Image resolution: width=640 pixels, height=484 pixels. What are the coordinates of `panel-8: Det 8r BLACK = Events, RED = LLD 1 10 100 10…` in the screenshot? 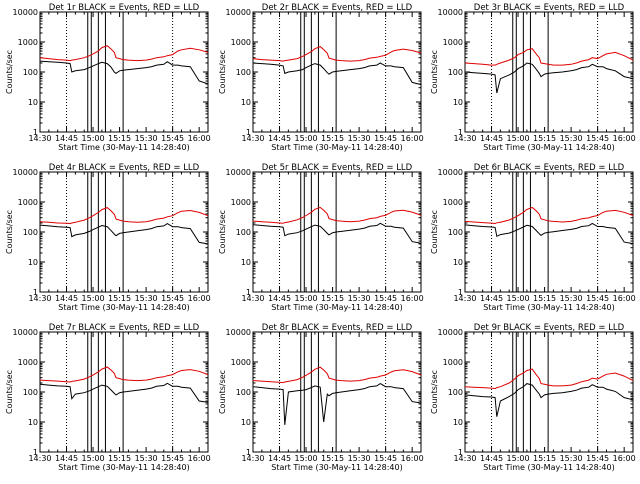 It's located at (321, 397).